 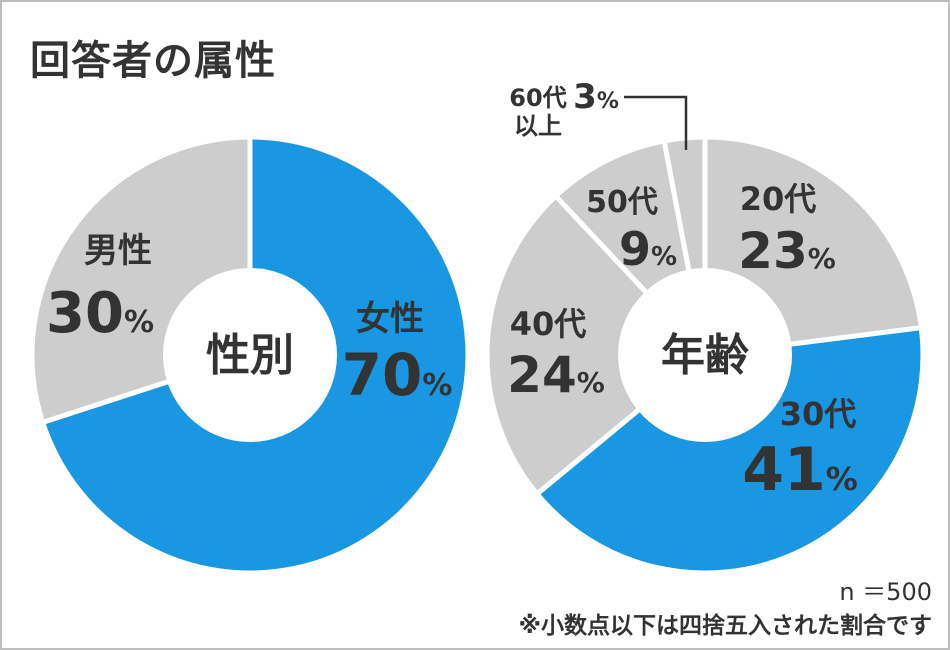 I want to click on leader-line-60s, so click(x=656, y=122).